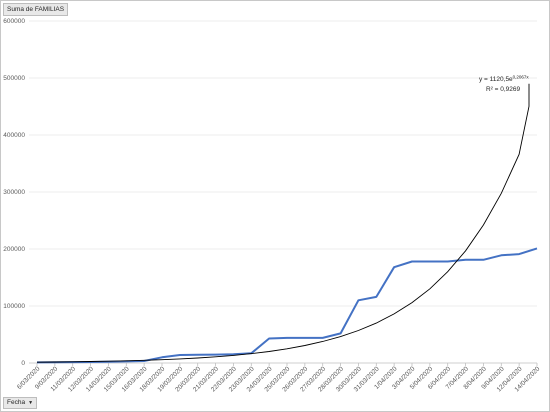 This screenshot has width=550, height=412. Describe the element at coordinates (14, 249) in the screenshot. I see `y-tick-label: 200000` at that location.